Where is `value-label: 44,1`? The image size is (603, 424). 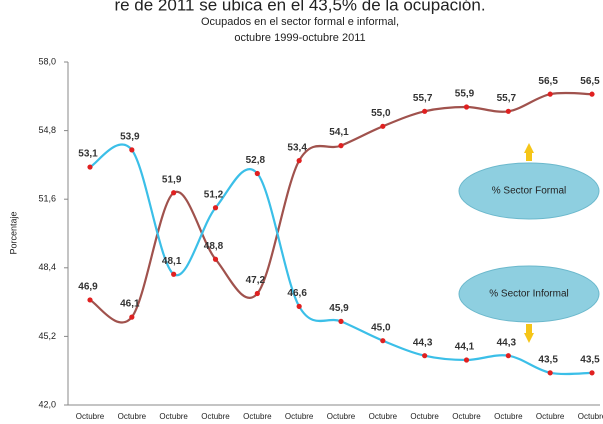
value-label: 44,1 is located at coordinates (465, 347).